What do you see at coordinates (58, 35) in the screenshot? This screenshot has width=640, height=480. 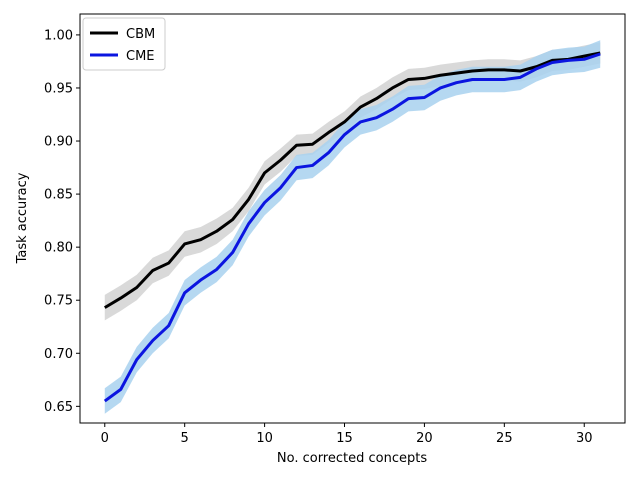 I see `y-tick-label-1.00: 1.00` at bounding box center [58, 35].